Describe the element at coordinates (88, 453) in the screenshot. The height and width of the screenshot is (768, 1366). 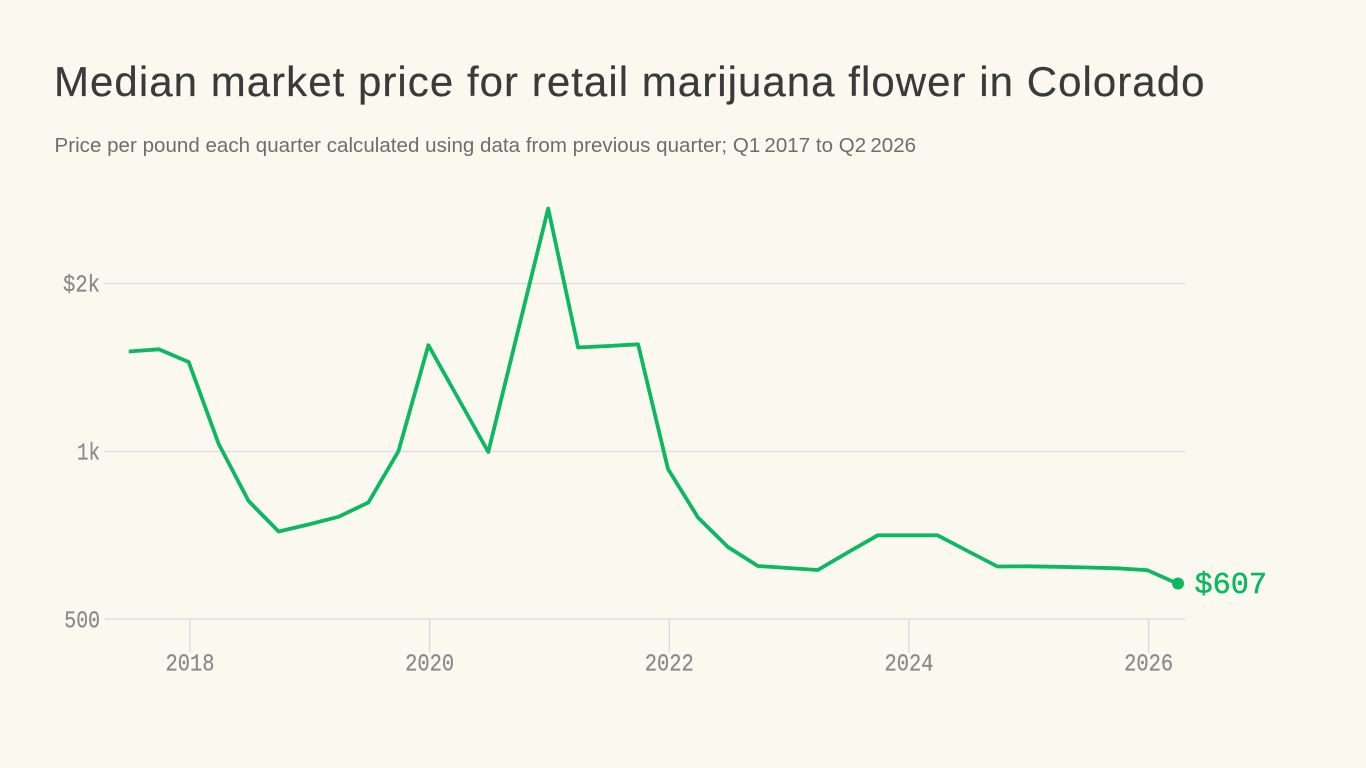
I see `svg-text: 1k` at that location.